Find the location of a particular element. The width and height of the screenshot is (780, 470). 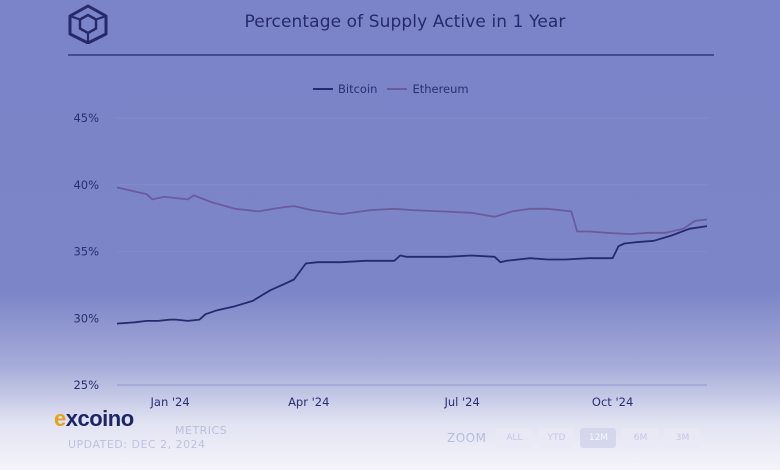

y-tick-label: 45% is located at coordinates (86, 118).